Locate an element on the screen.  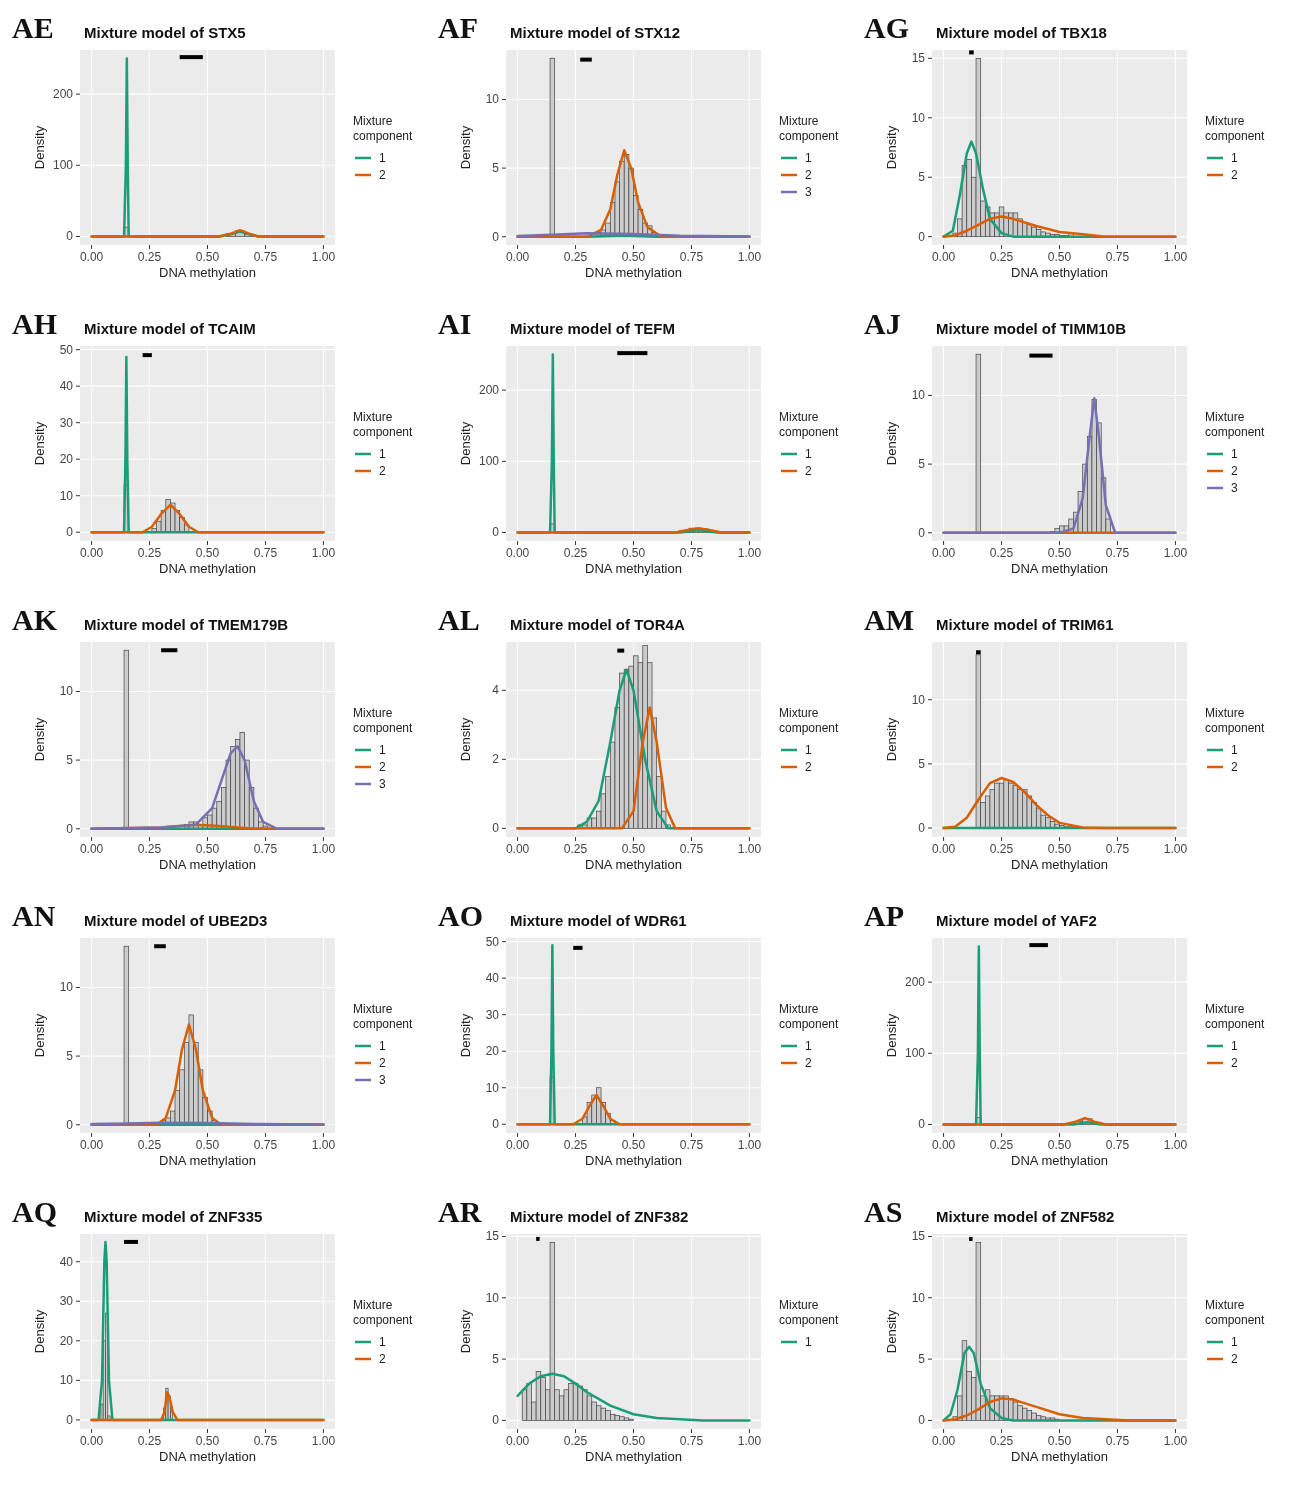
chart-title: Mixture model of TEFM is located at coordinates (592, 328).